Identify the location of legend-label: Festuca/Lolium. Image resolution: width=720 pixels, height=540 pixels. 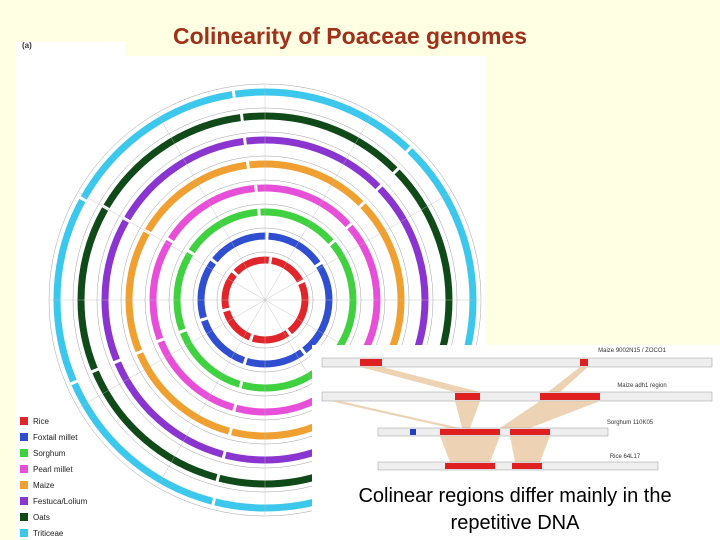
(60, 501).